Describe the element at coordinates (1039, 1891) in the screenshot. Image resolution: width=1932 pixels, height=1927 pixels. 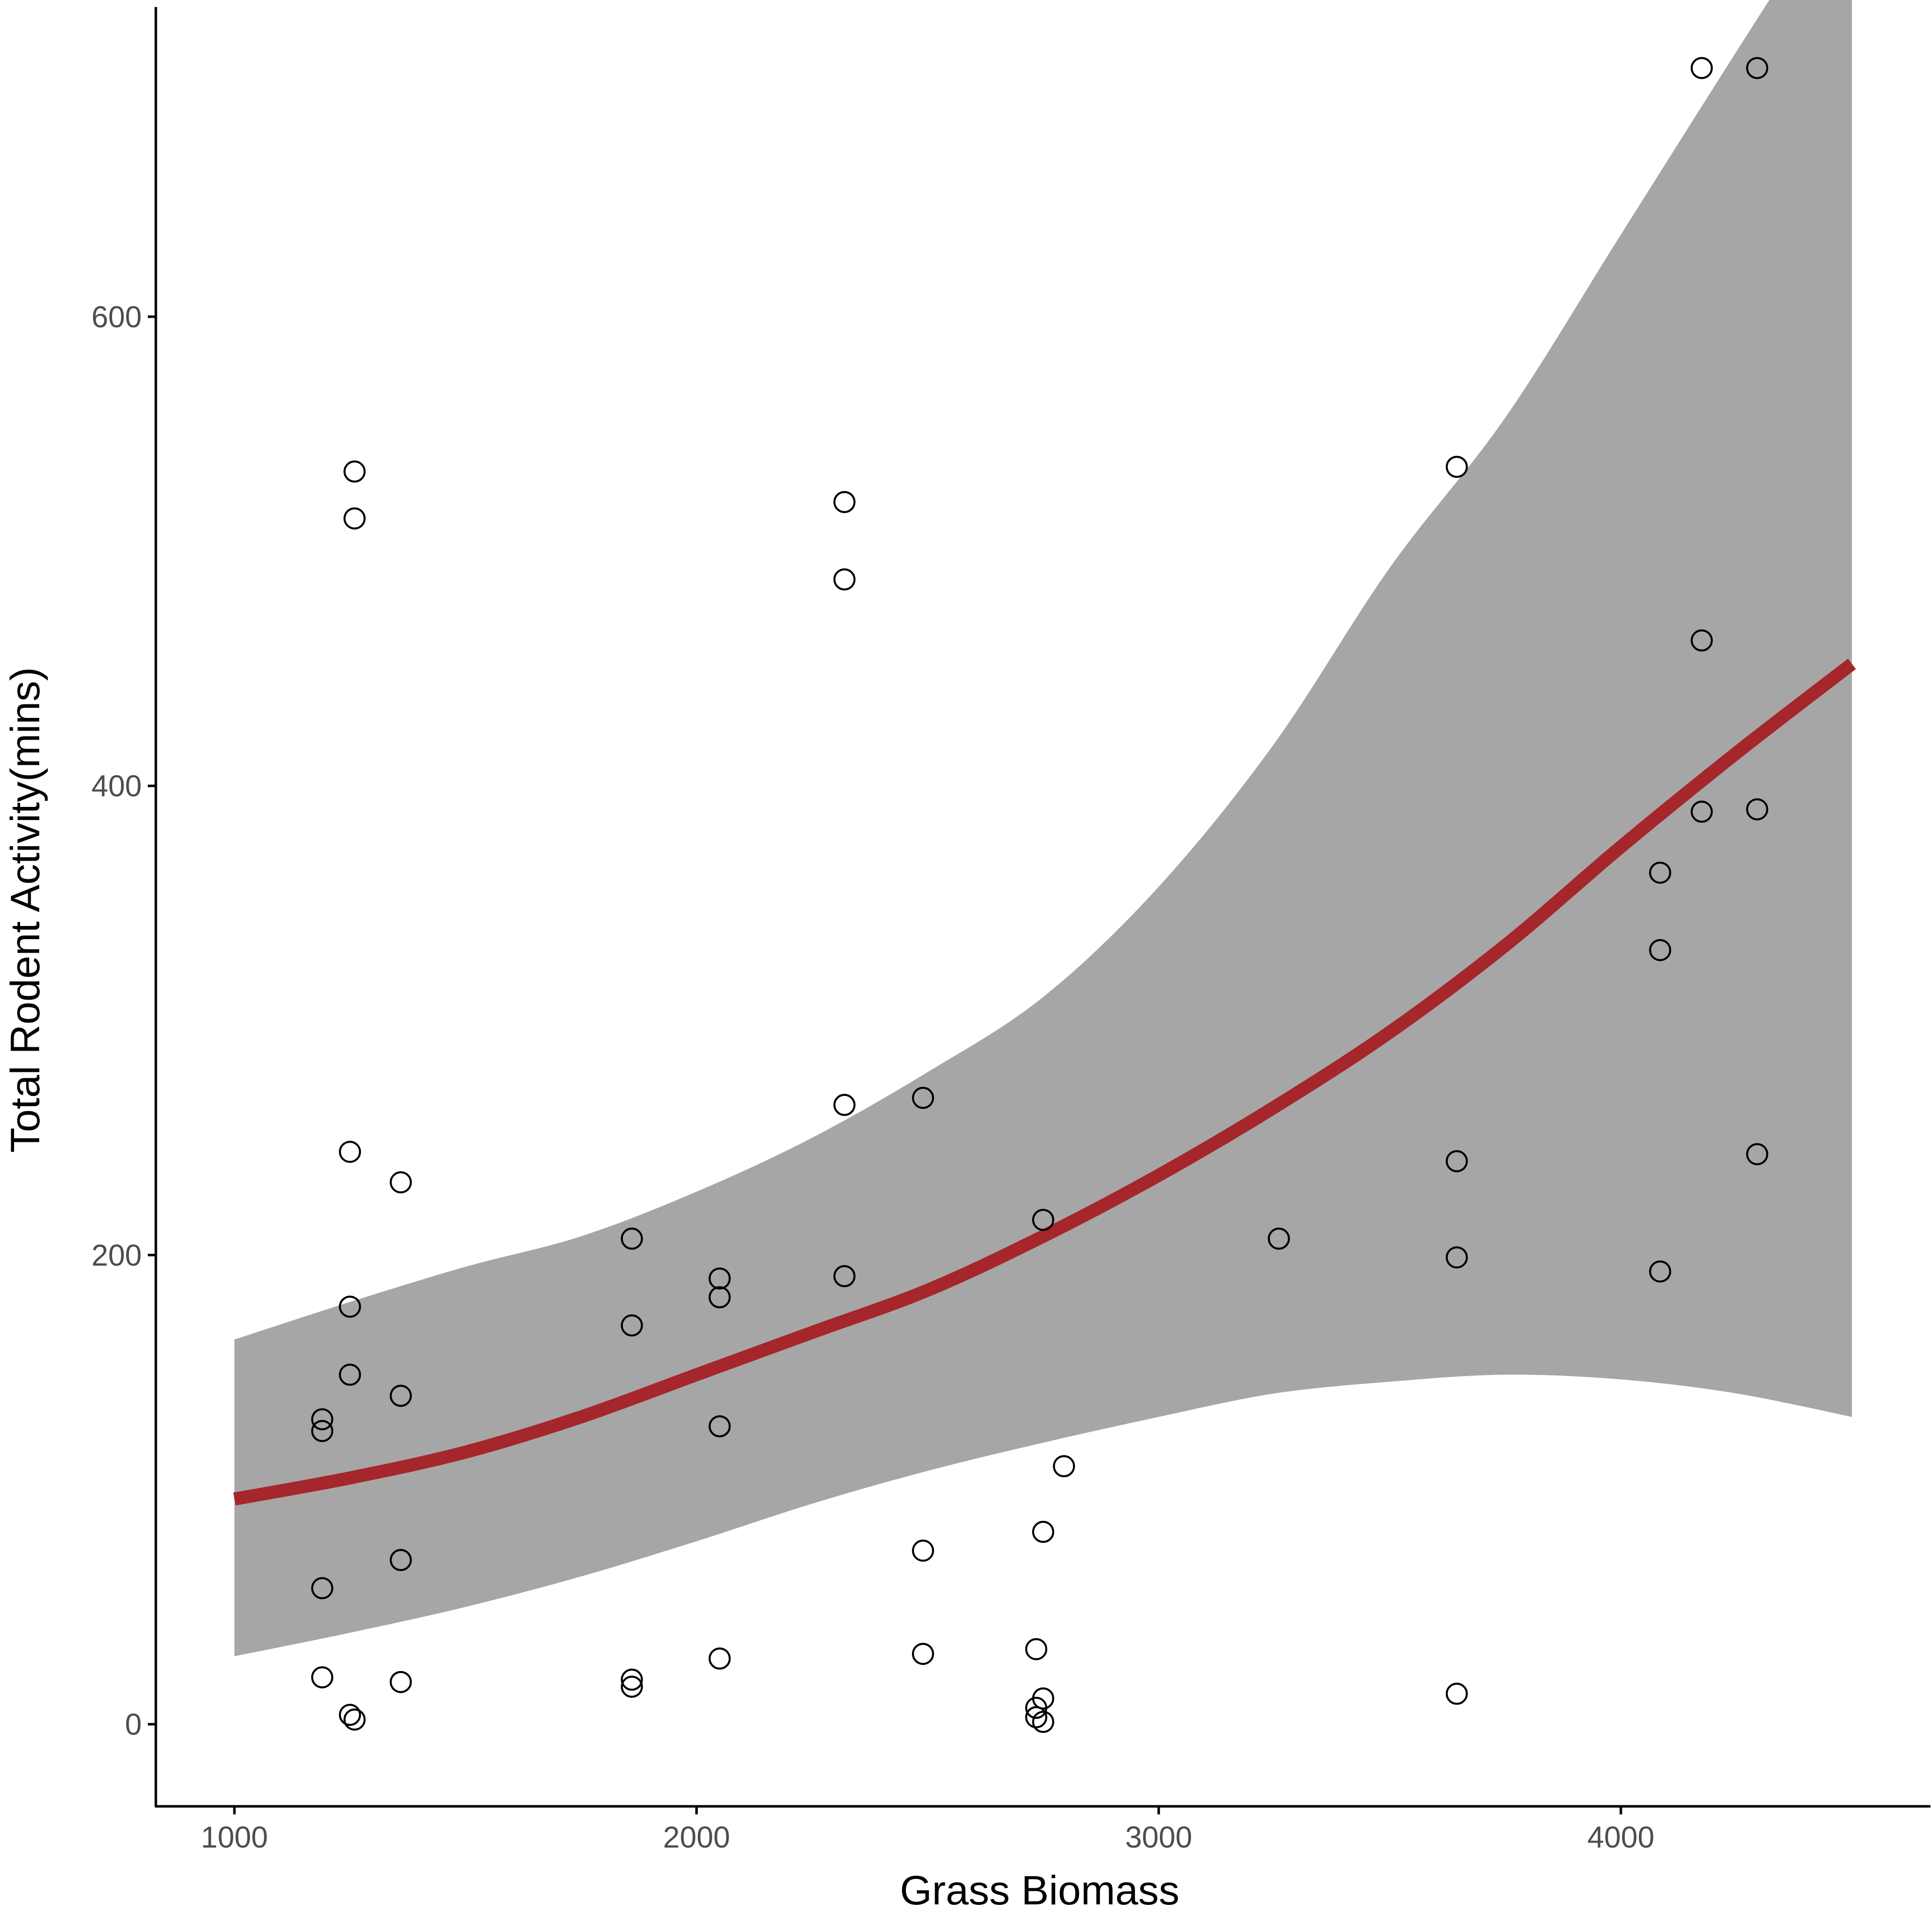
I see `x-axis-title: Grass Biomass` at that location.